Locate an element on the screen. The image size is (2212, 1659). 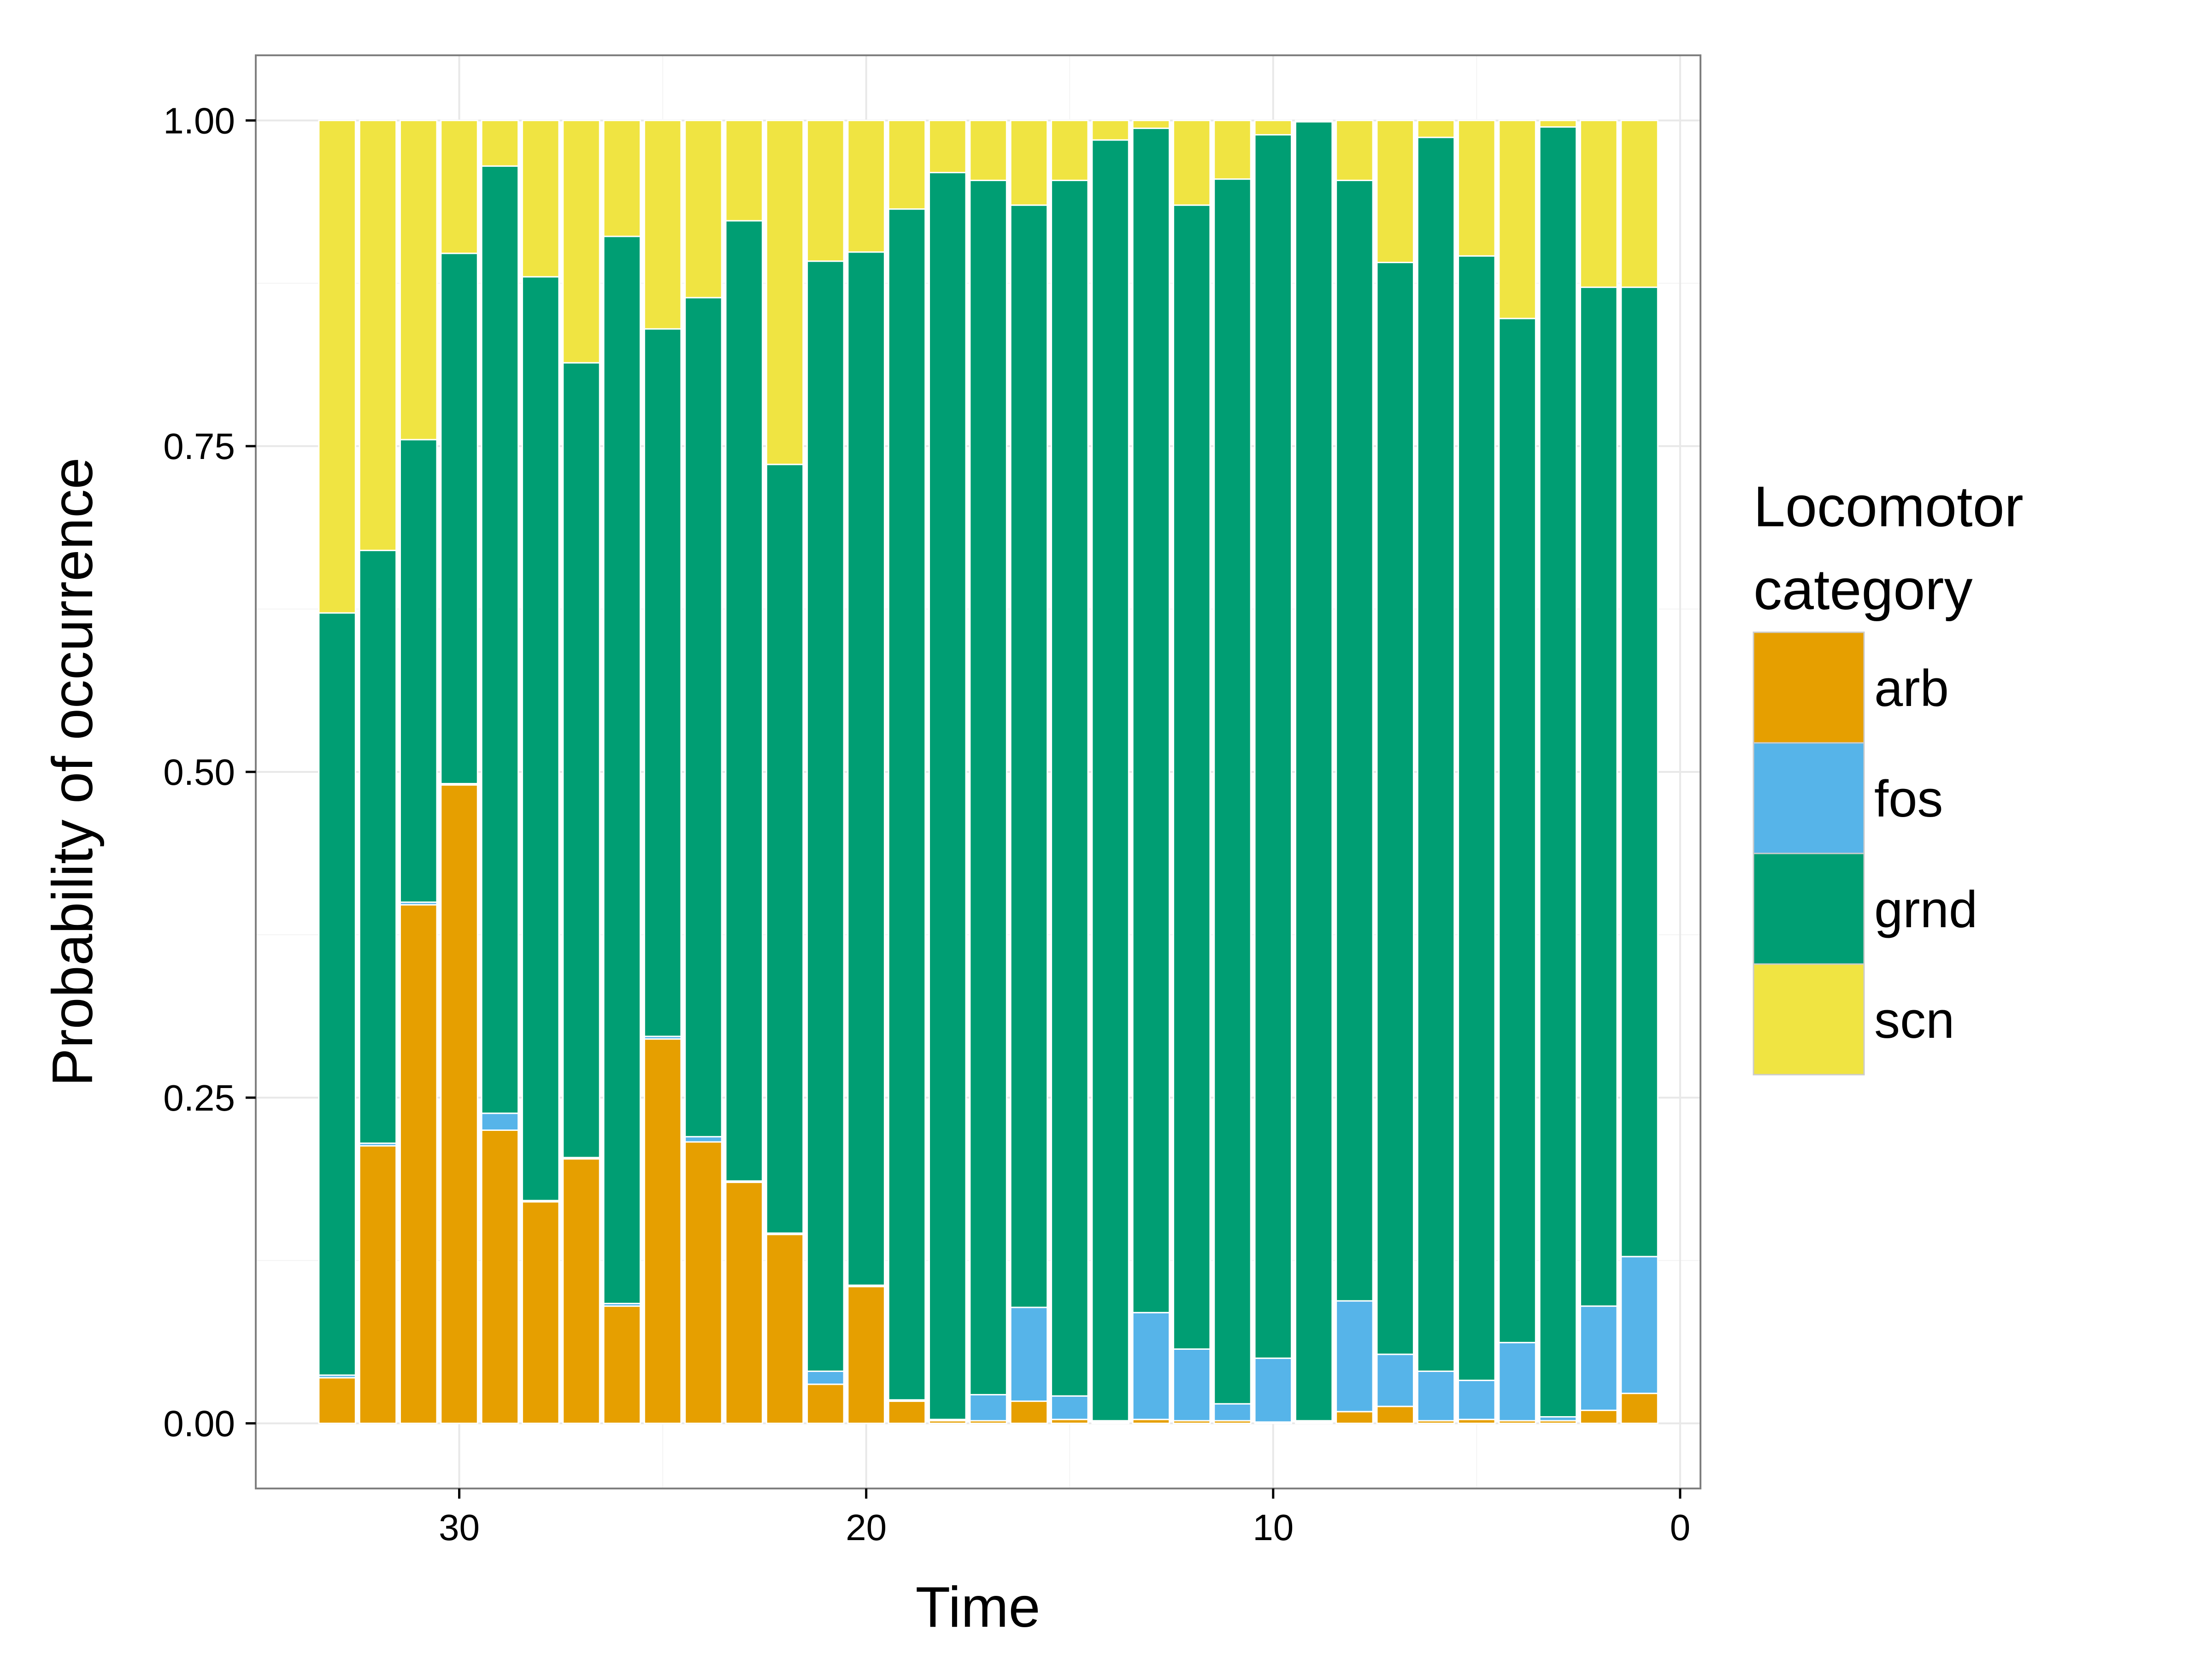
y-axis-title: Probability of occurrence is located at coordinates (73, 772).